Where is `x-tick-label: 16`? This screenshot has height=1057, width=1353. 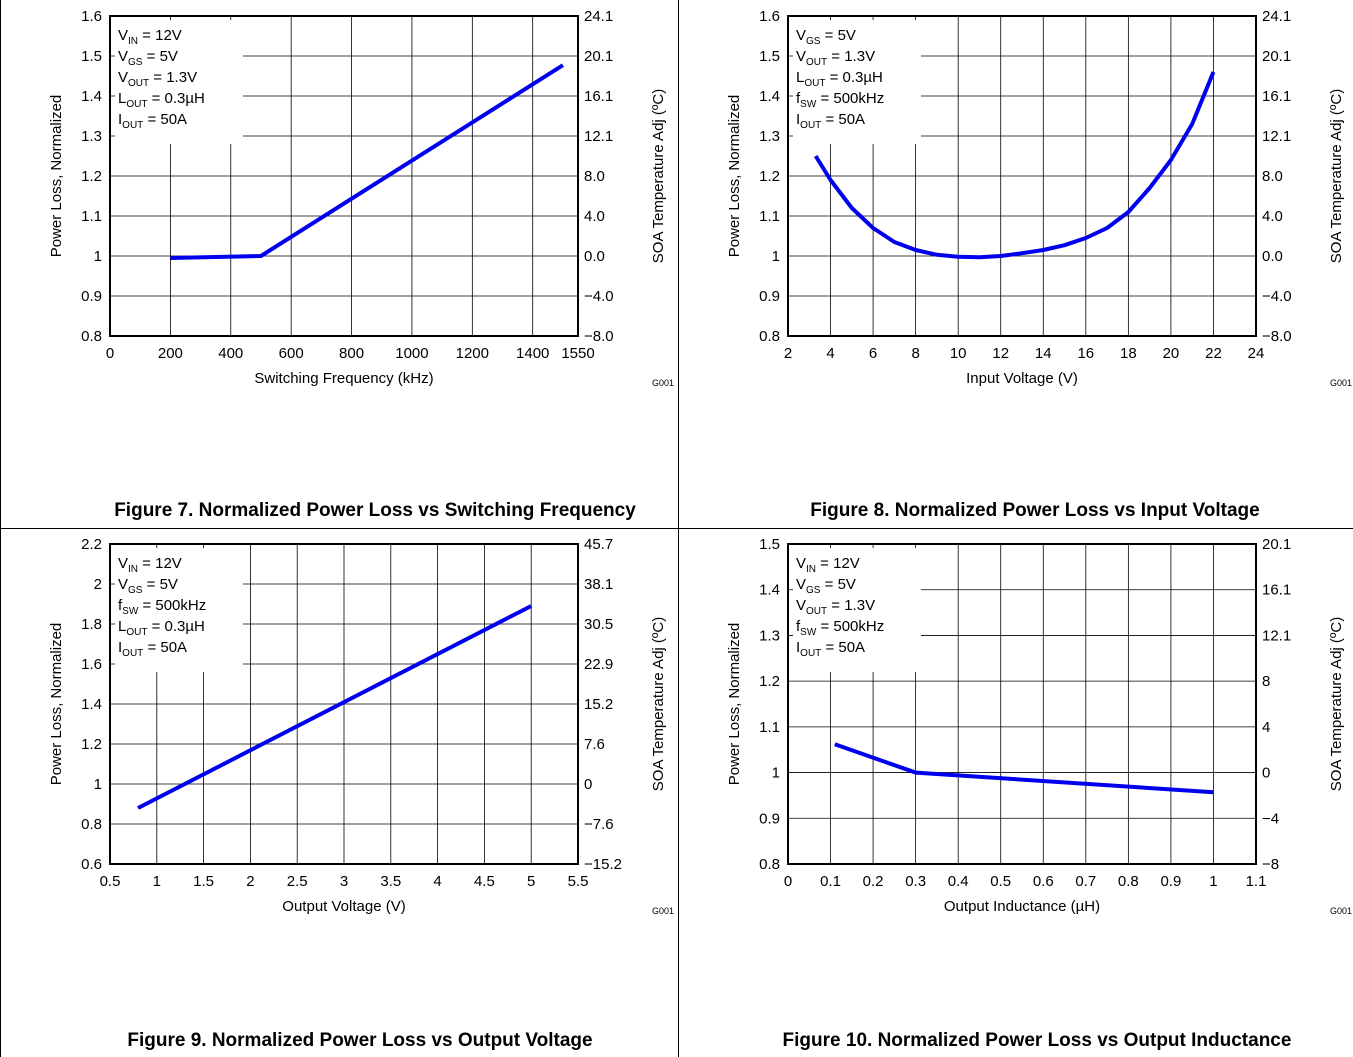 x-tick-label: 16 is located at coordinates (1085, 353).